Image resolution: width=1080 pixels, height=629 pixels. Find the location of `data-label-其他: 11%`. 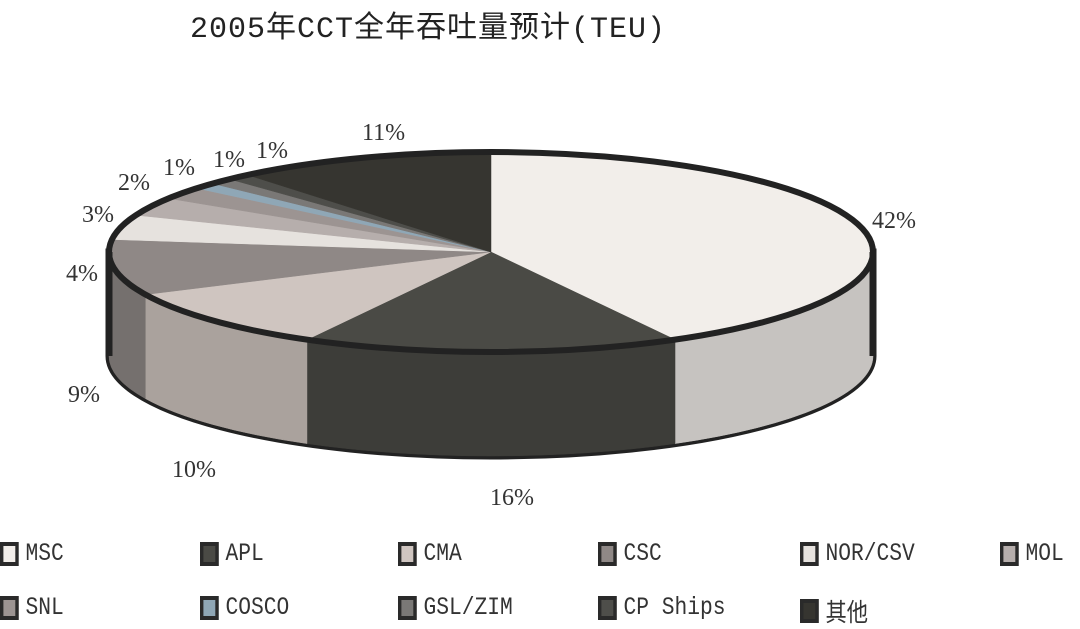

data-label-其他: 11% is located at coordinates (383, 133).